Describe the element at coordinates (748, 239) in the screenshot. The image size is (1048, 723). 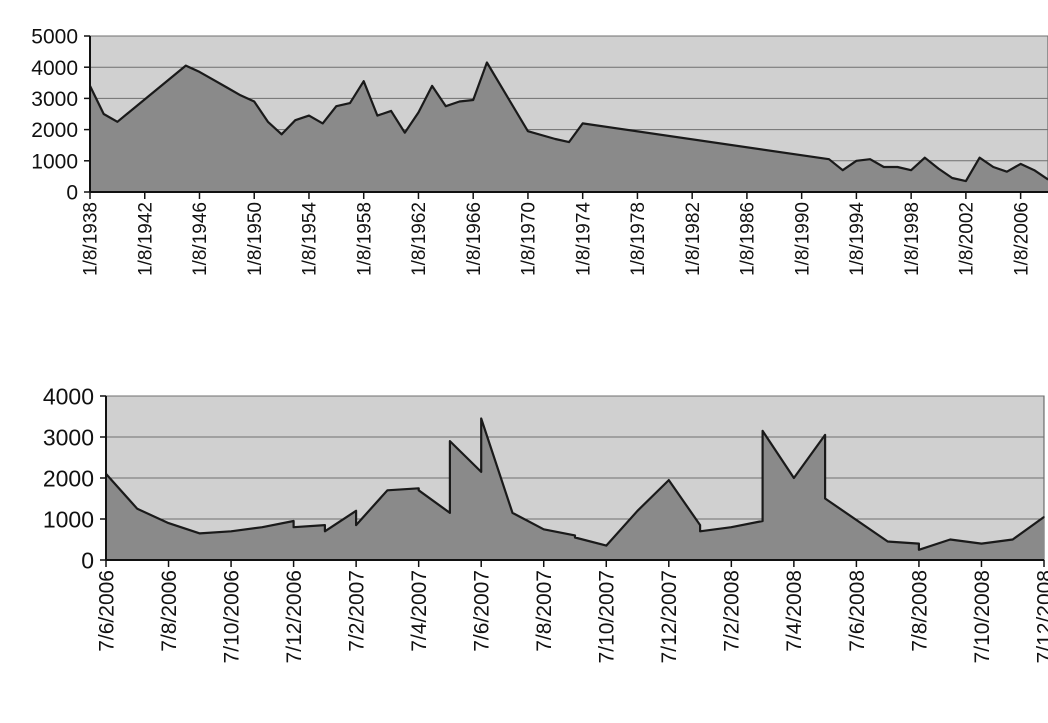
I see `x-tick-label: 1/8/1986` at that location.